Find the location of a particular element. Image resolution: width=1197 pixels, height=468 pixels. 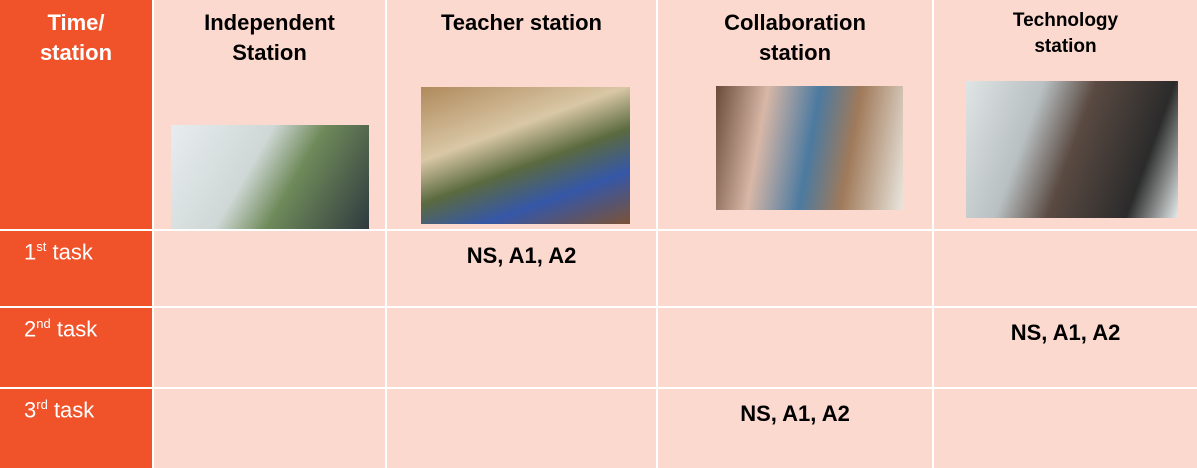

header-cell: Independent Station is located at coordinates (269, 114).